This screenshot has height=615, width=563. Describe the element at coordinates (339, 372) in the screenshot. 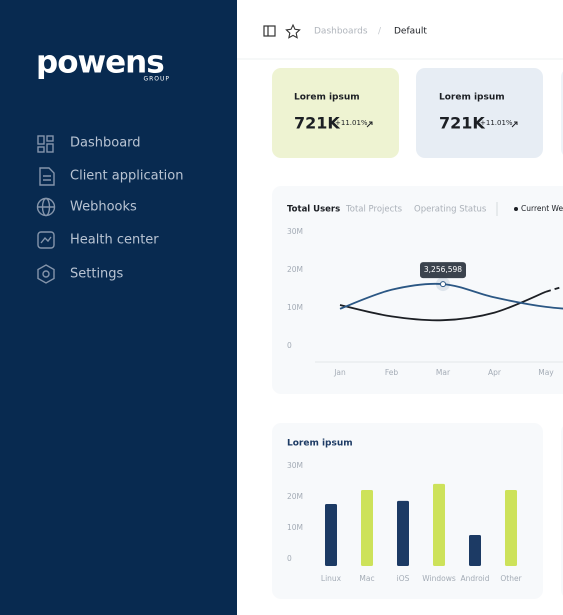

I see `x-tick-label: Jan` at that location.